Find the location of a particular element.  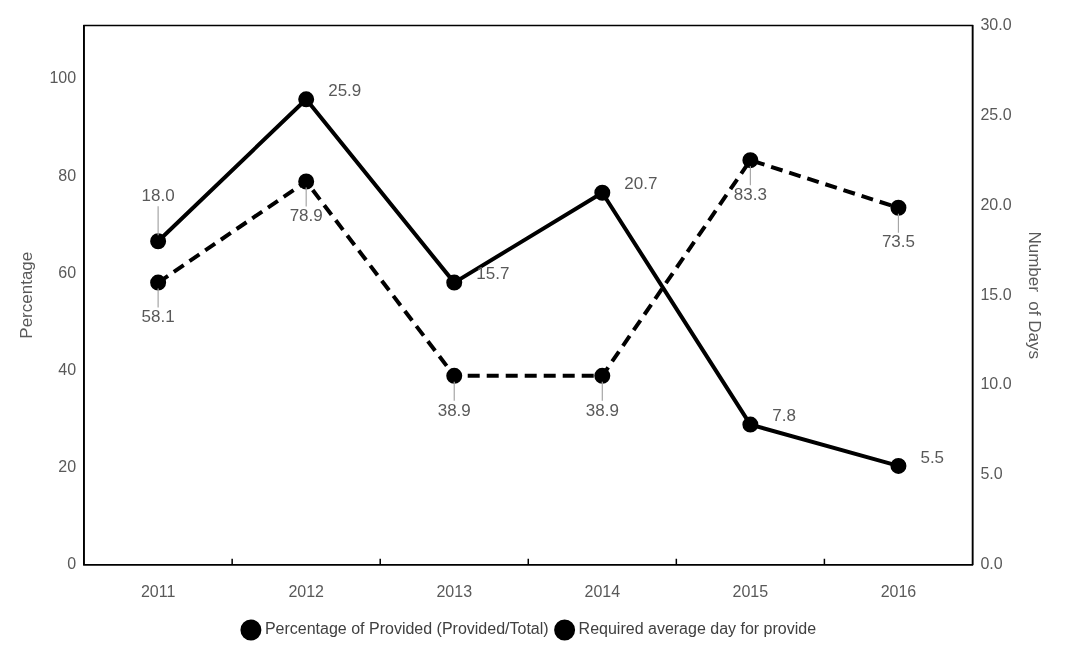

data-label: 83.3 is located at coordinates (750, 194).